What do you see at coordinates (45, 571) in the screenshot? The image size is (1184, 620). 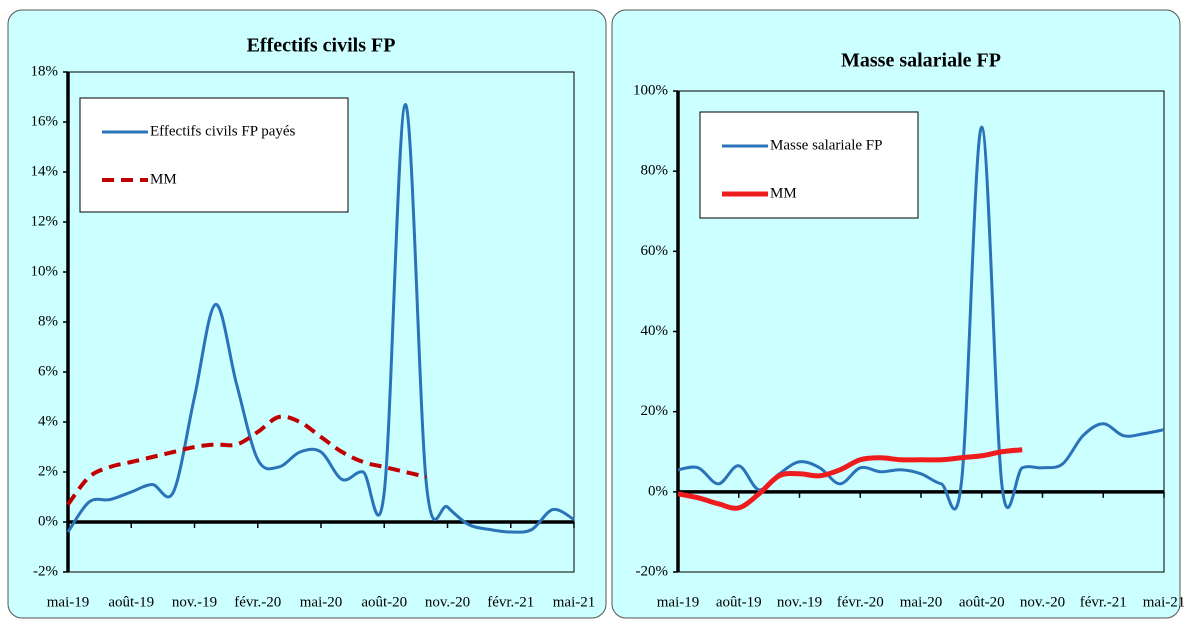 I see `y-tick-label: -2%` at bounding box center [45, 571].